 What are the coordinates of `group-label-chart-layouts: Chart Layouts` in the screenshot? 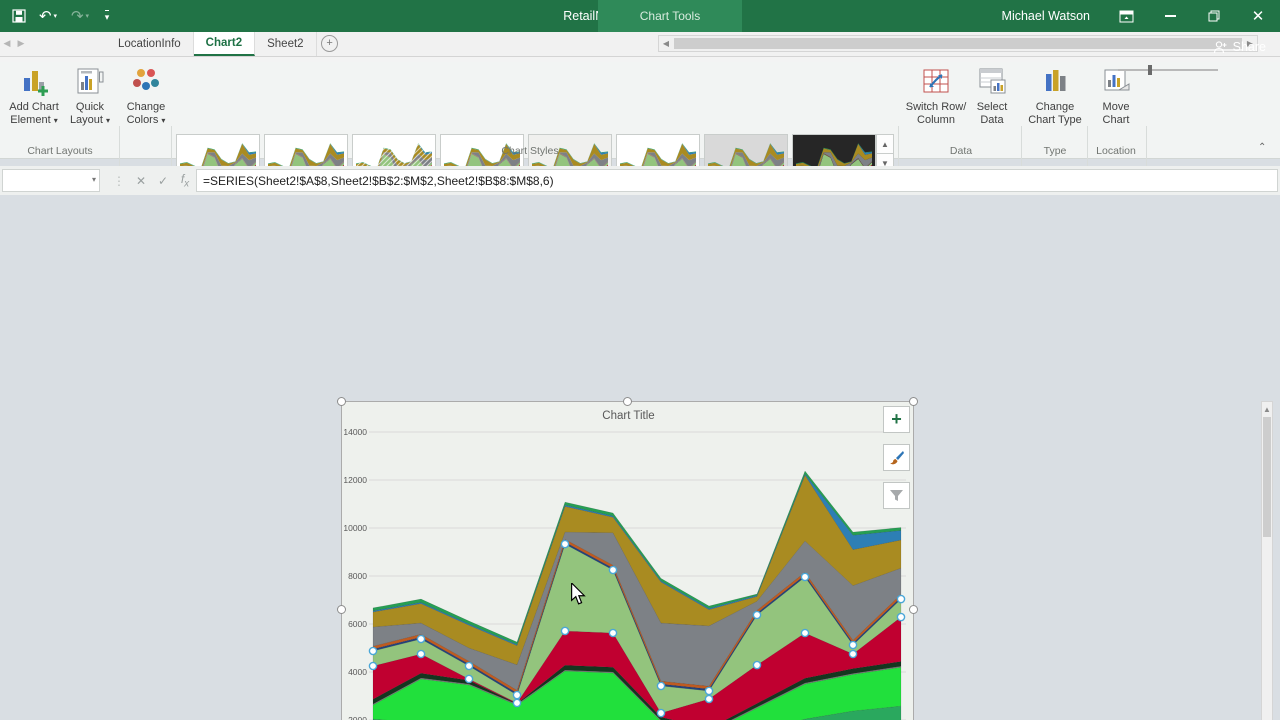 It's located at (60, 151).